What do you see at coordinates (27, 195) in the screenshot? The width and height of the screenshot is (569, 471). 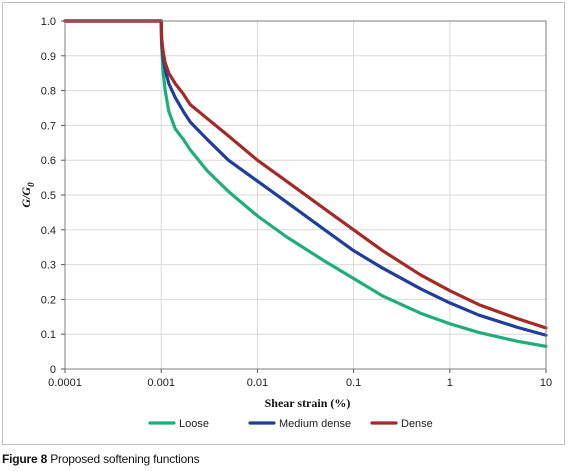 I see `y-axis-title: G/G0` at bounding box center [27, 195].